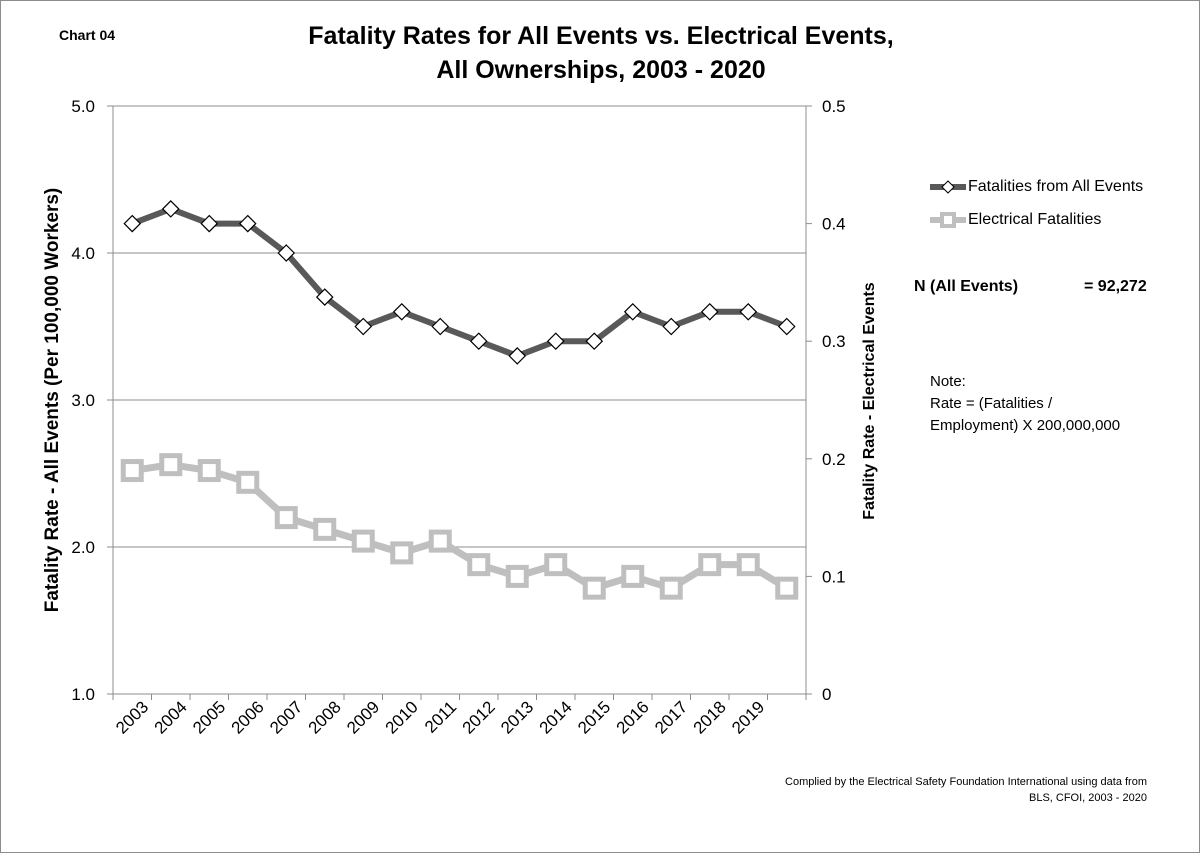 The height and width of the screenshot is (853, 1200). Describe the element at coordinates (517, 717) in the screenshot. I see `x-axis-tick-label: 2013` at that location.